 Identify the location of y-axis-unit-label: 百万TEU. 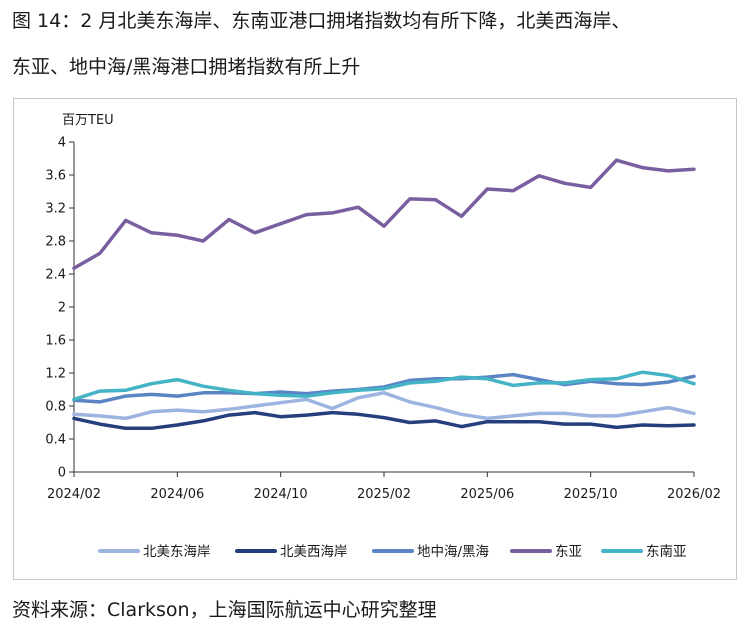
(88, 120).